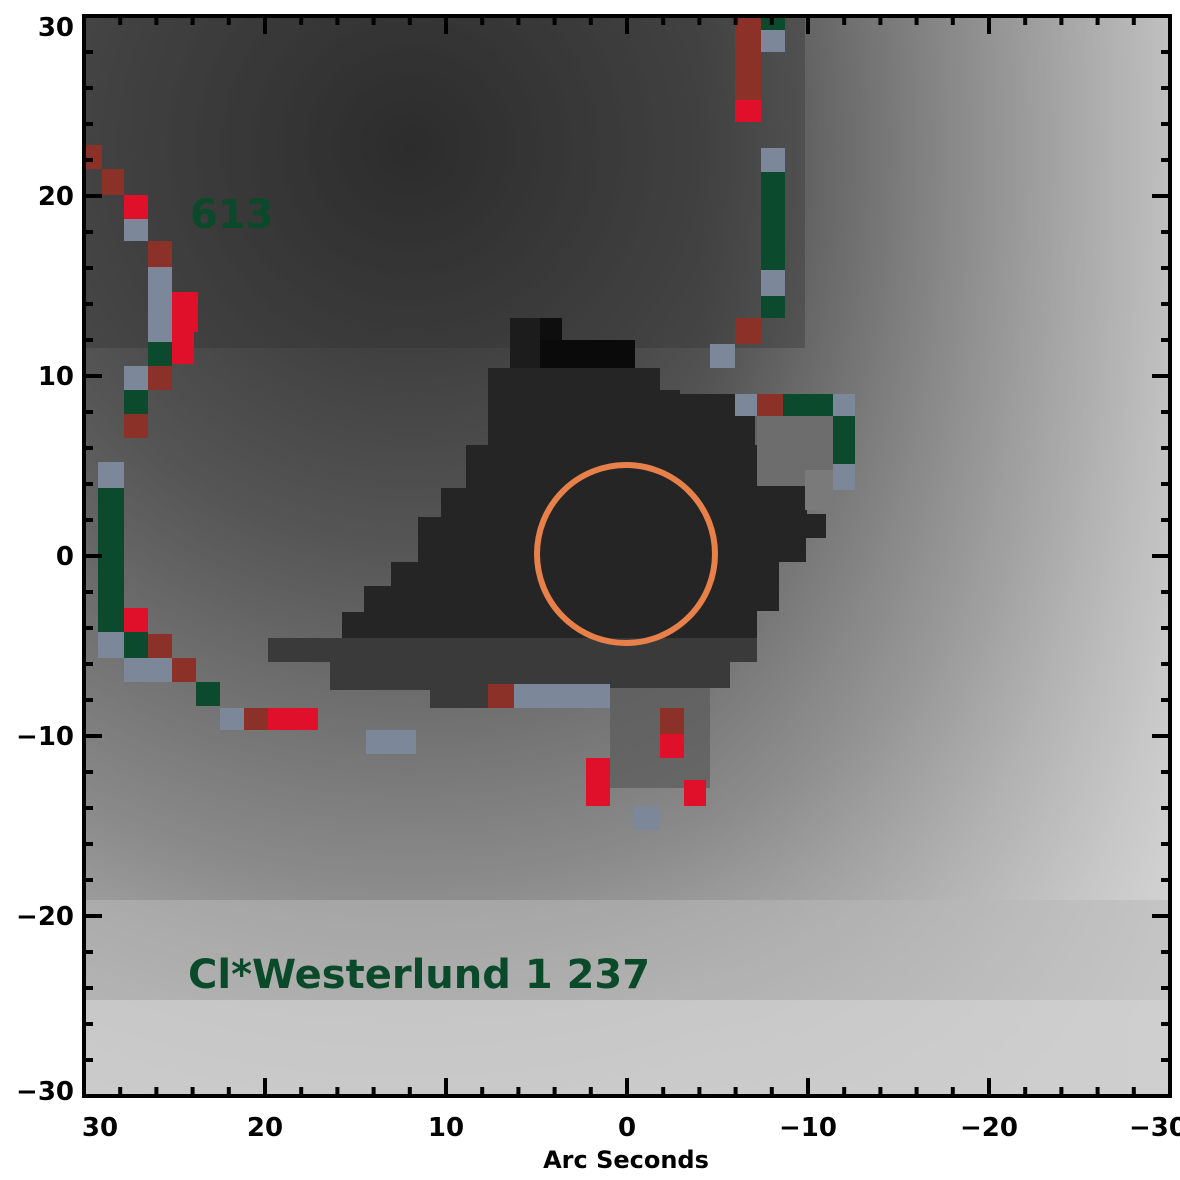  I want to click on aperture-circle, so click(626, 554).